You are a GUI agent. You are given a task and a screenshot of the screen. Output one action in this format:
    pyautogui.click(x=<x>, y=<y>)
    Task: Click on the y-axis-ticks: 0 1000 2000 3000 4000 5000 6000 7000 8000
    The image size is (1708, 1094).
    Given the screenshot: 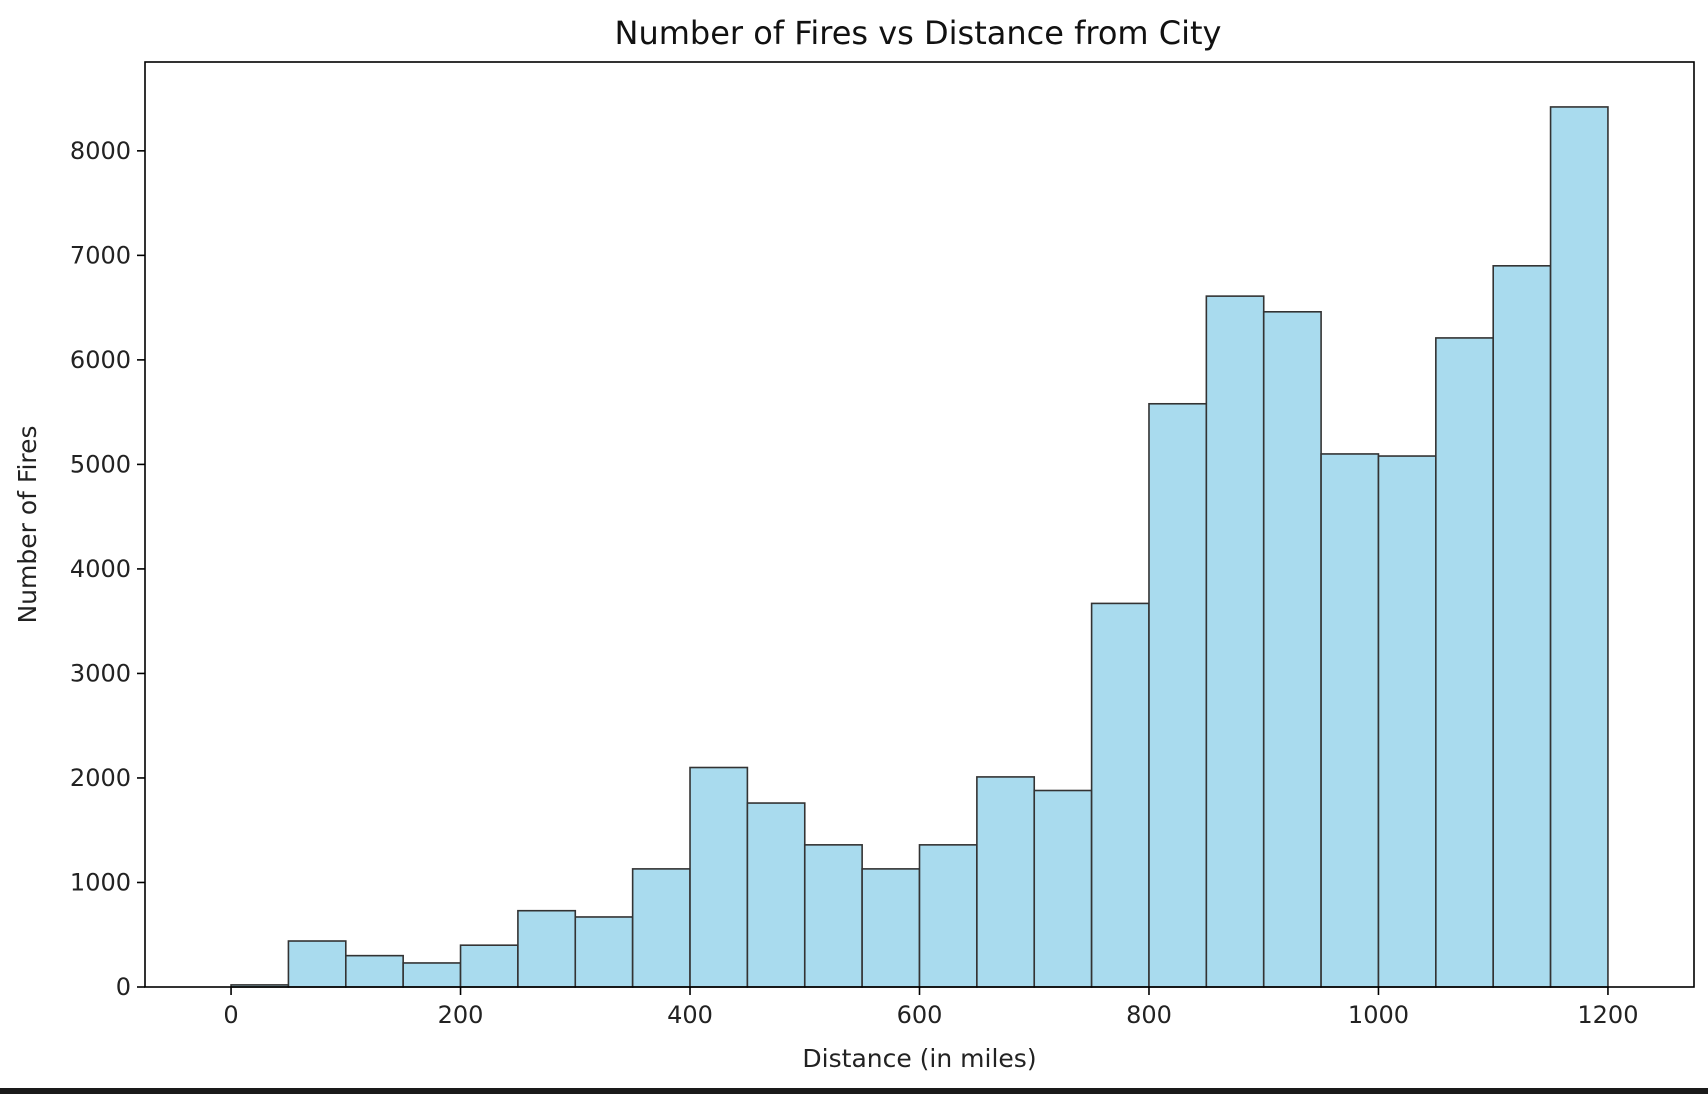 What is the action you would take?
    pyautogui.click(x=107, y=569)
    